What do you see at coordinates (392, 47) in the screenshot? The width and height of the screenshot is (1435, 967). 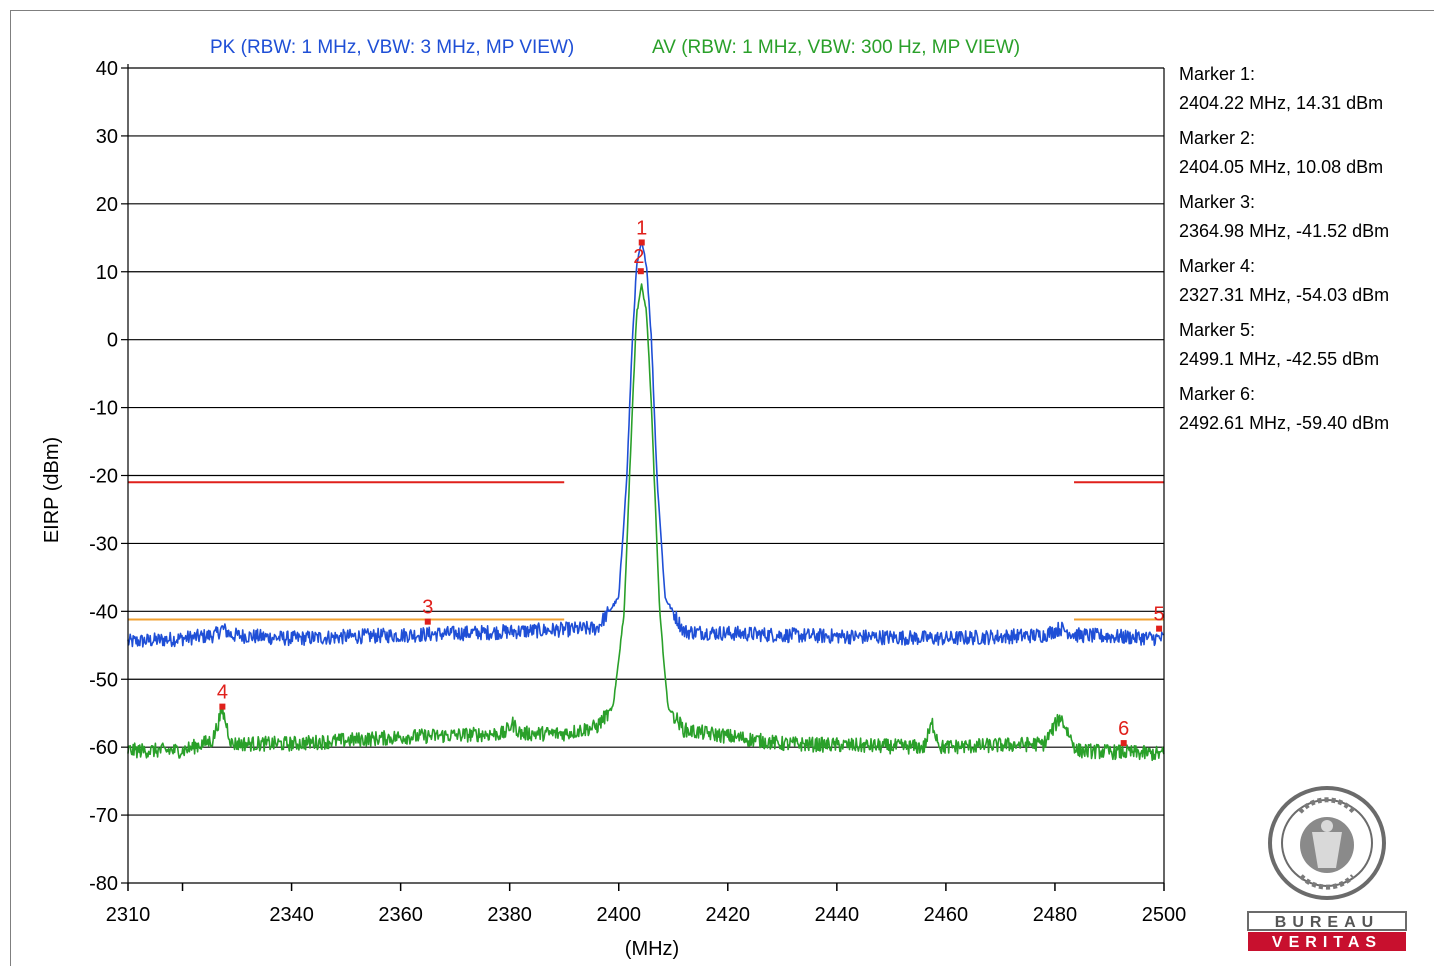 I see `legend-pk: PK (RBW: 1 MHz, VBW: 3 MHz, MP VIEW)` at bounding box center [392, 47].